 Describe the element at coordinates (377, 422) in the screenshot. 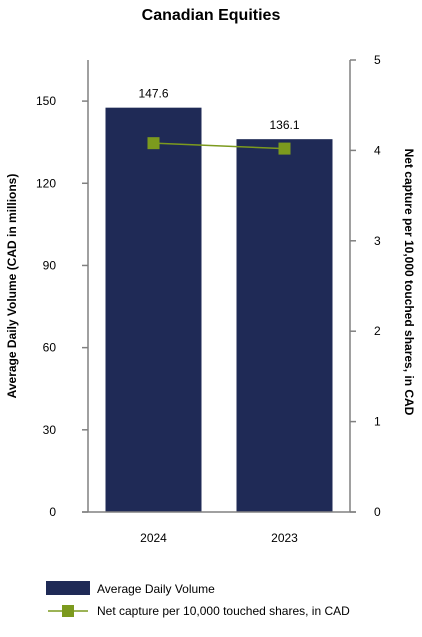

I see `y-right-tick-label: 1` at that location.